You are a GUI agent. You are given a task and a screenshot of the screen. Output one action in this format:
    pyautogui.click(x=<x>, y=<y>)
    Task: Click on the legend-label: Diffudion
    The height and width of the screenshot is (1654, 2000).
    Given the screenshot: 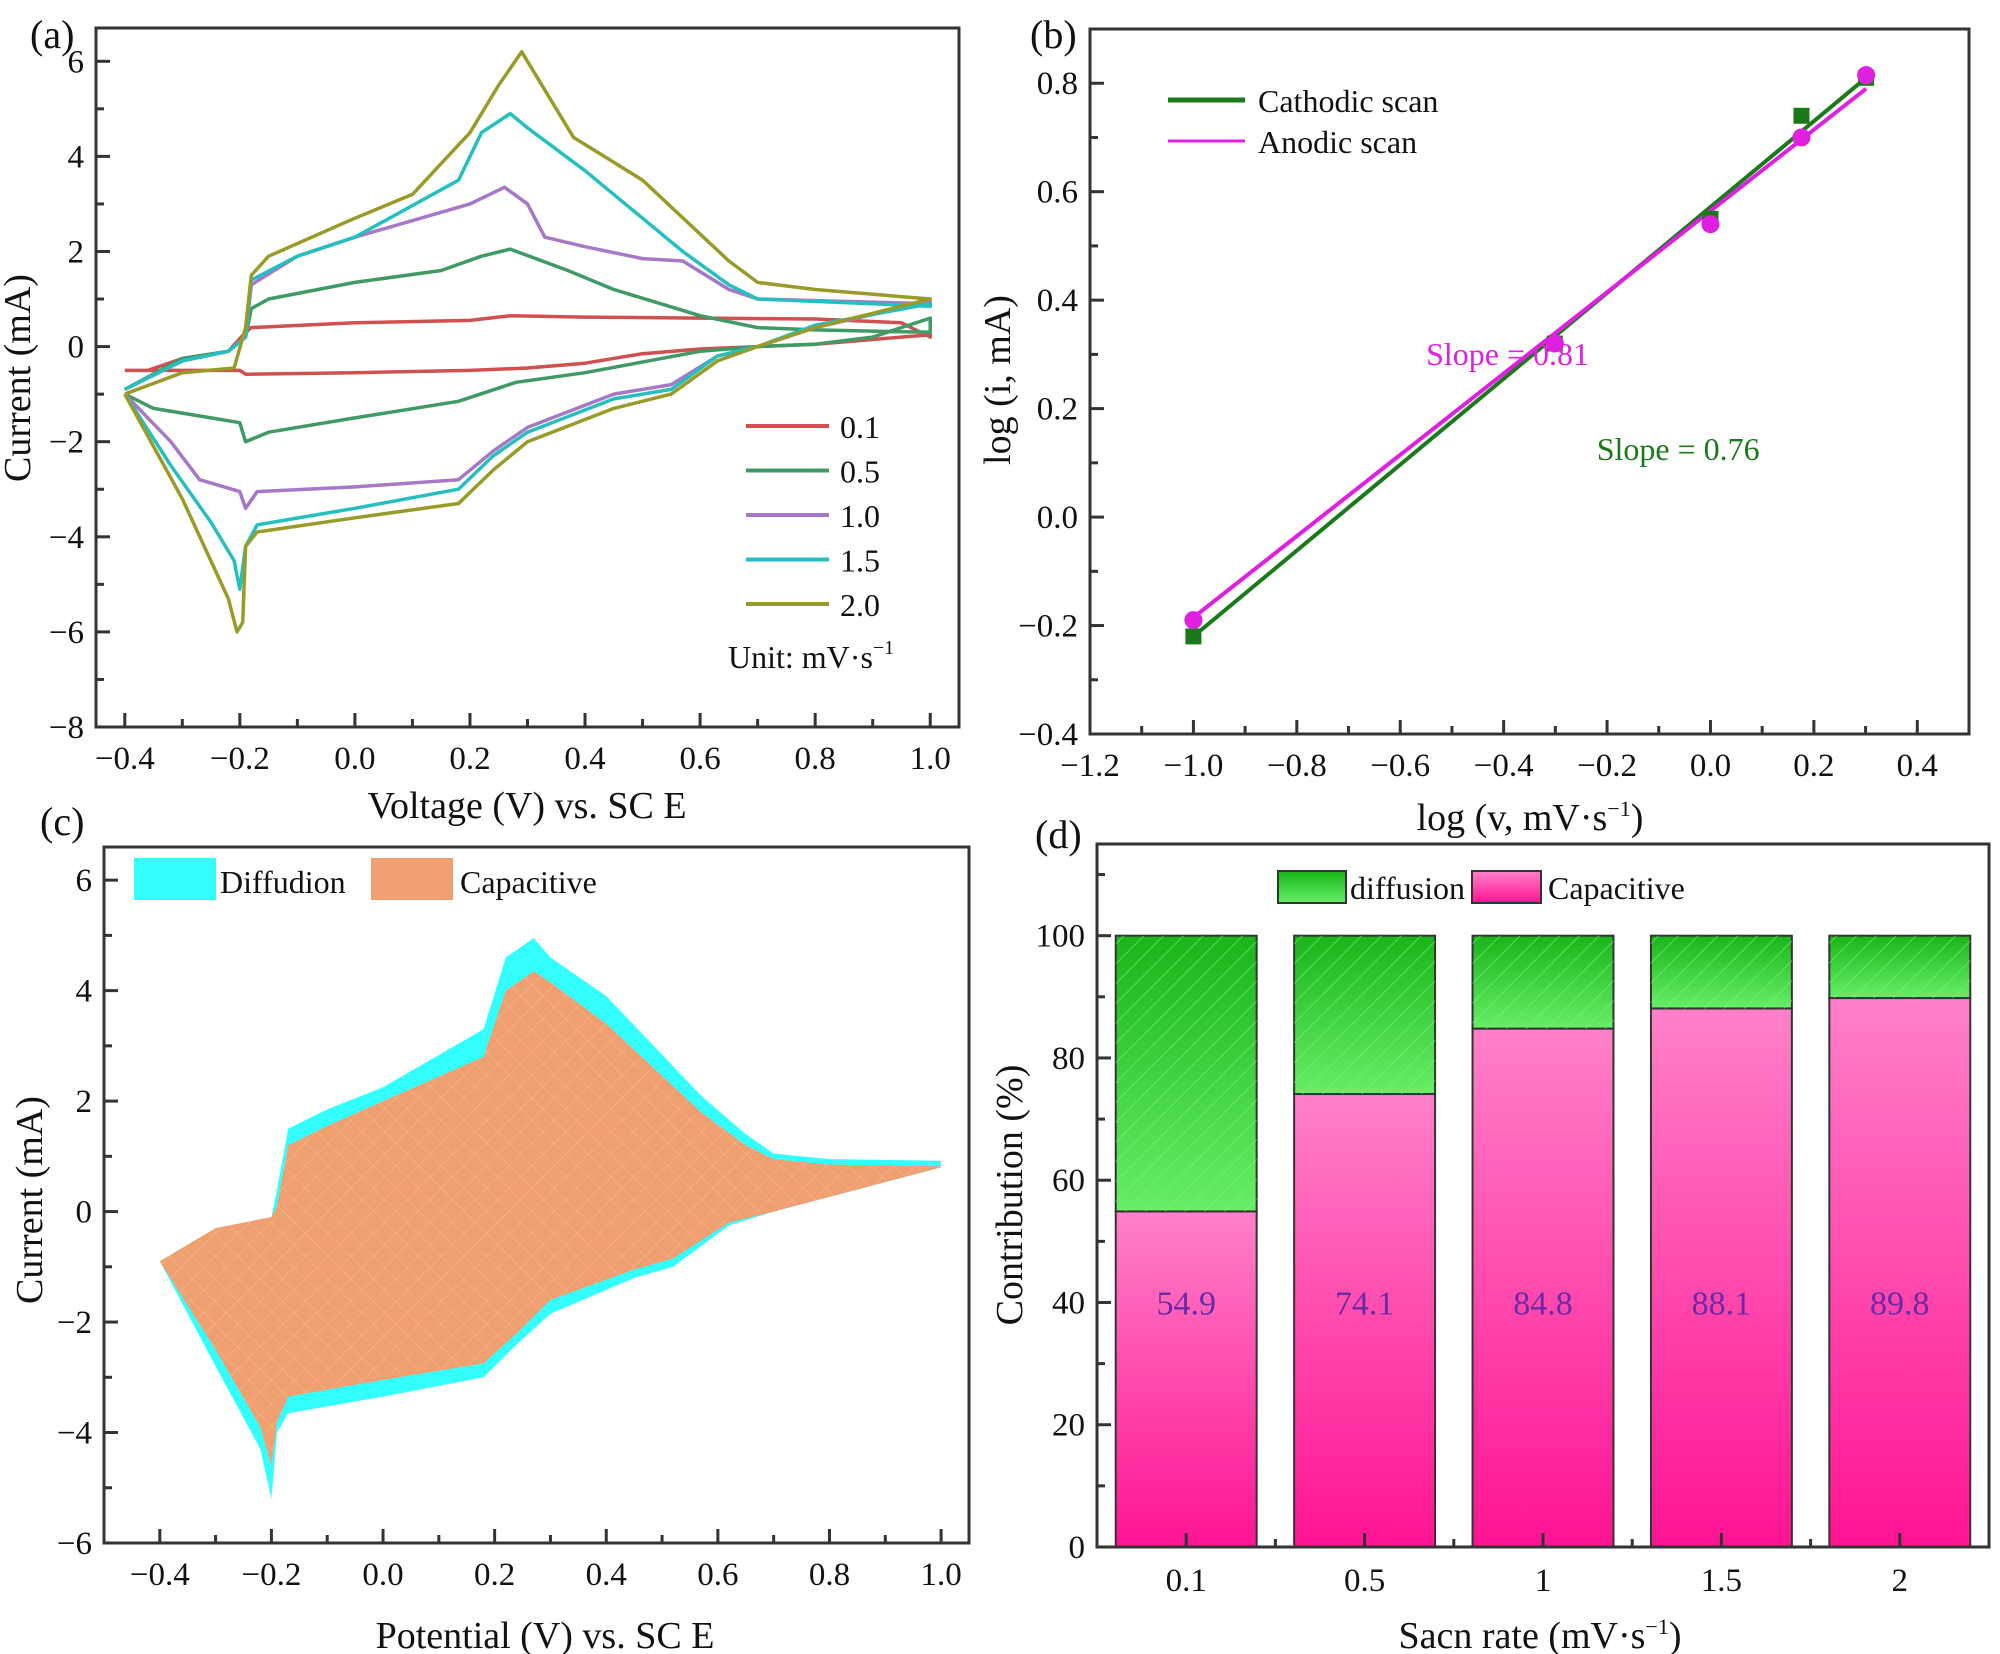 What is the action you would take?
    pyautogui.click(x=283, y=882)
    